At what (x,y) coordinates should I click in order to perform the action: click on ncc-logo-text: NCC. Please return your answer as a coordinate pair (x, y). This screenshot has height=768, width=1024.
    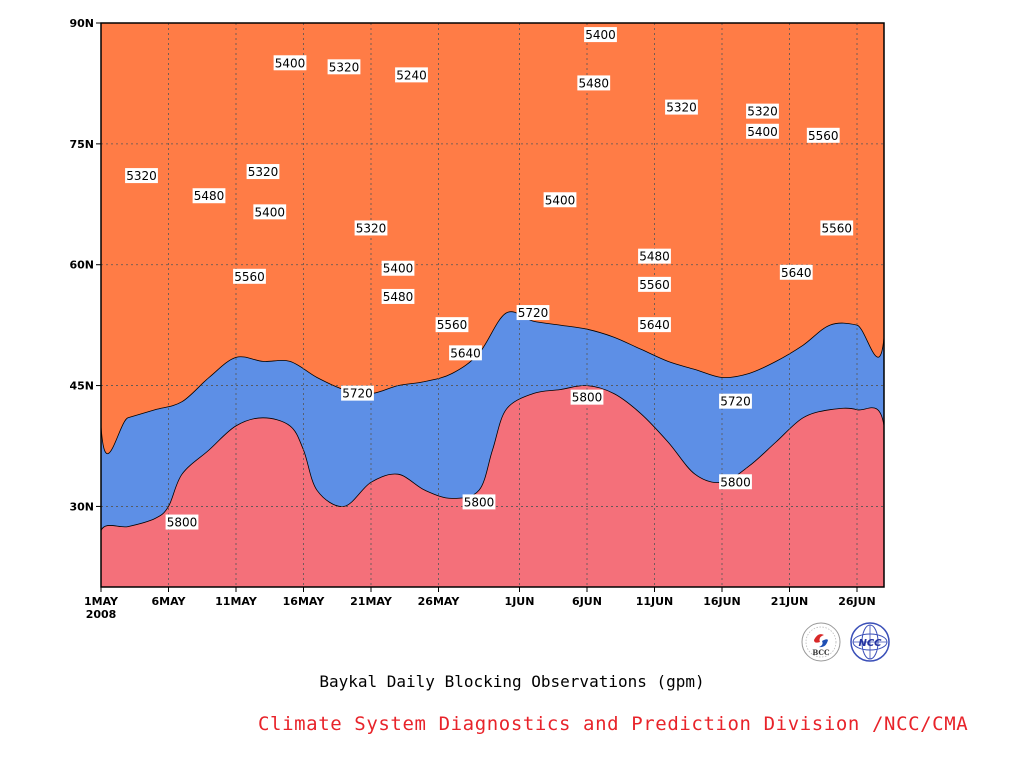
    Looking at the image, I should click on (870, 643).